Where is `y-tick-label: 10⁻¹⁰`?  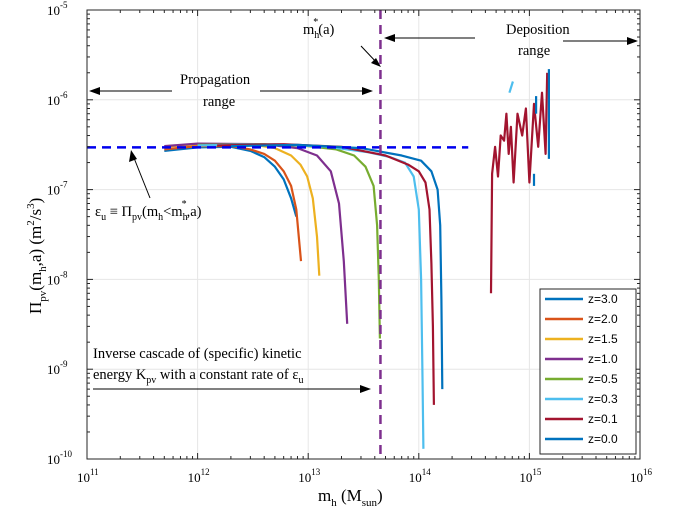 y-tick-label: 10⁻¹⁰ is located at coordinates (59, 458).